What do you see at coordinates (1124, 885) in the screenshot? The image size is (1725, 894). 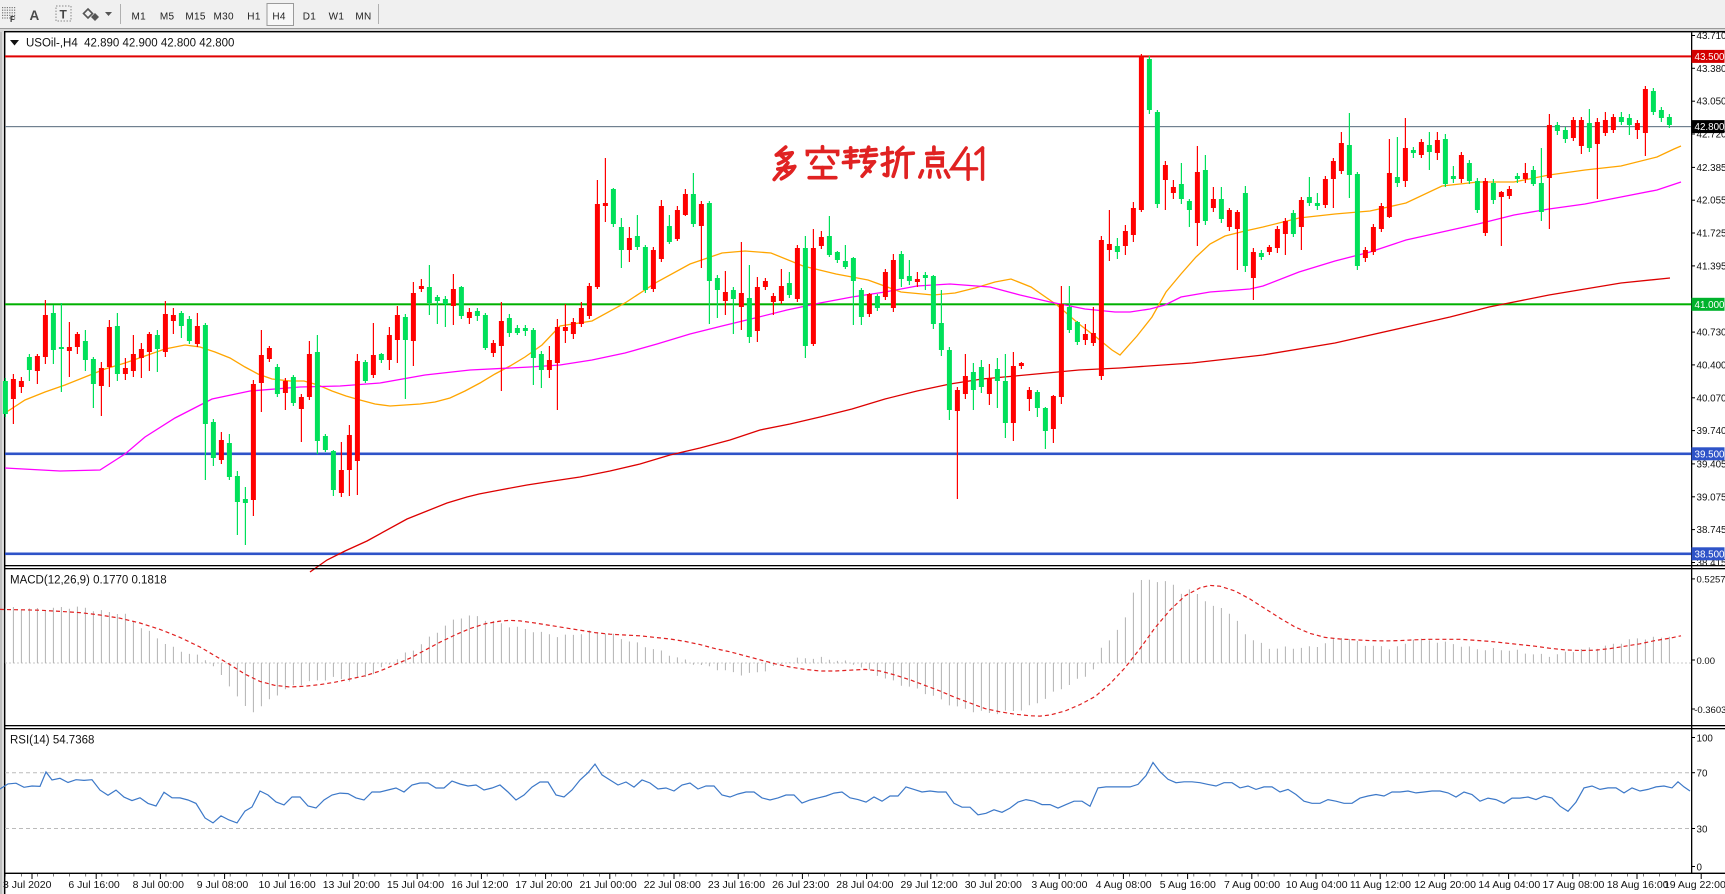 I see `svg-text: 4 Aug 08:00` at bounding box center [1124, 885].